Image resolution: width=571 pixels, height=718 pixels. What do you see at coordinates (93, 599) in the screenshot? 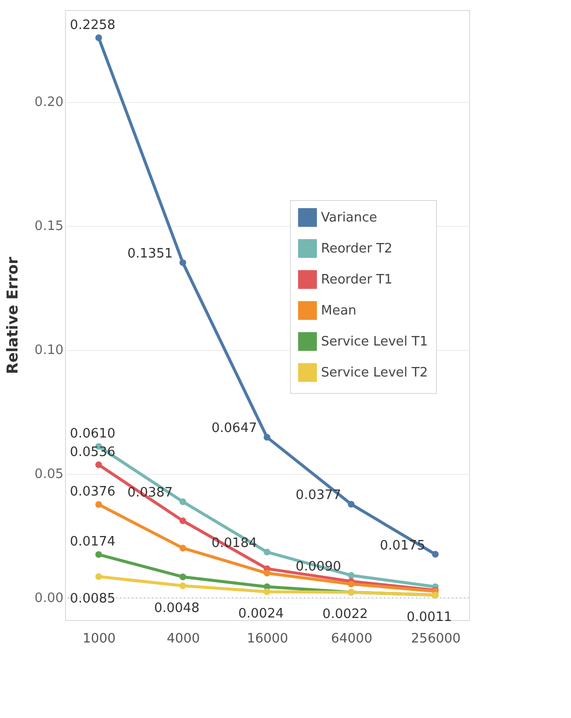
I see `data-label: 0.0085` at bounding box center [93, 599].